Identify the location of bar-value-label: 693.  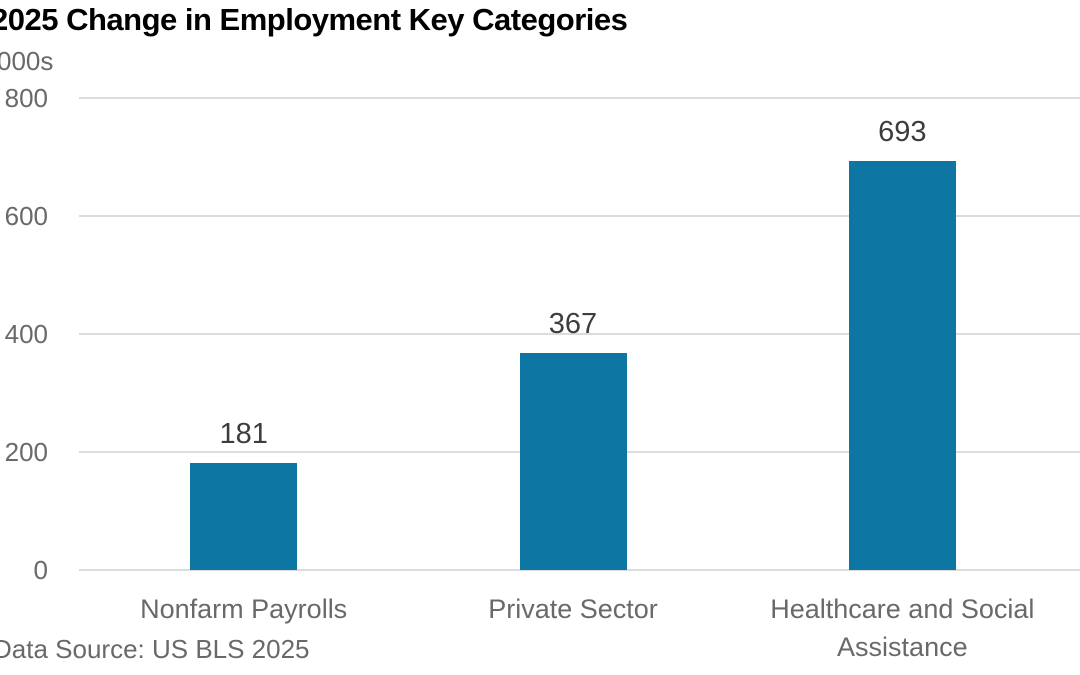
(902, 132).